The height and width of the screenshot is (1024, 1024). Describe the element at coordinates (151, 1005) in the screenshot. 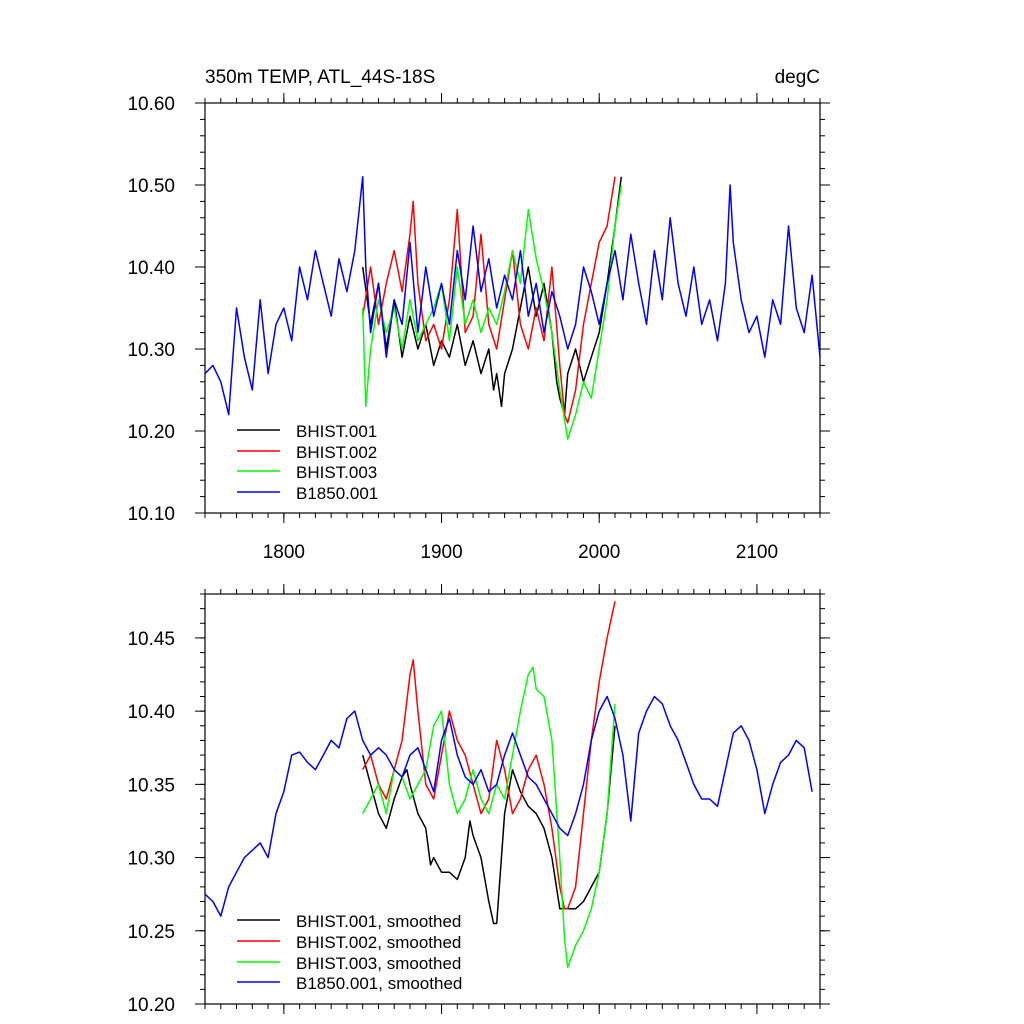

I see `bottom-y-tick-label: 10.20` at that location.